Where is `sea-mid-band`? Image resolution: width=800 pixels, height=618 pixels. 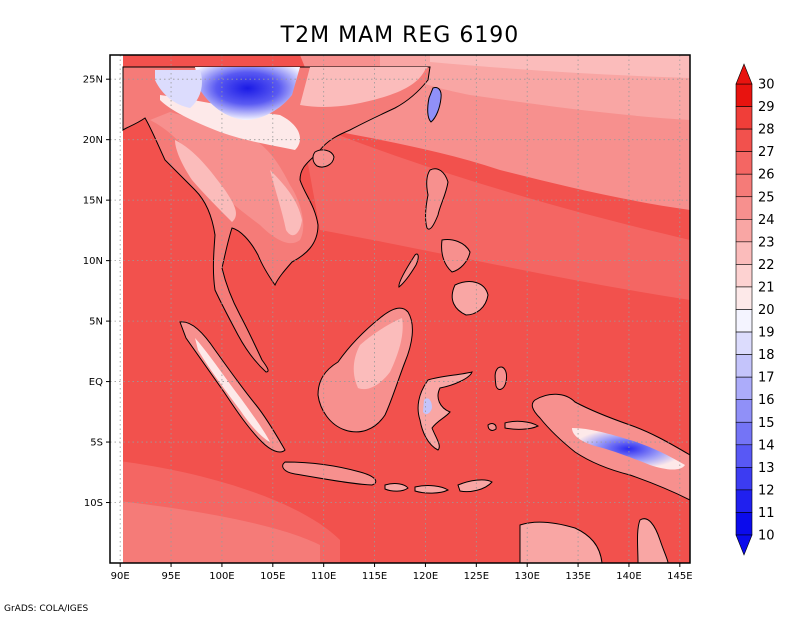
sea-mid-band is located at coordinates (495, 210).